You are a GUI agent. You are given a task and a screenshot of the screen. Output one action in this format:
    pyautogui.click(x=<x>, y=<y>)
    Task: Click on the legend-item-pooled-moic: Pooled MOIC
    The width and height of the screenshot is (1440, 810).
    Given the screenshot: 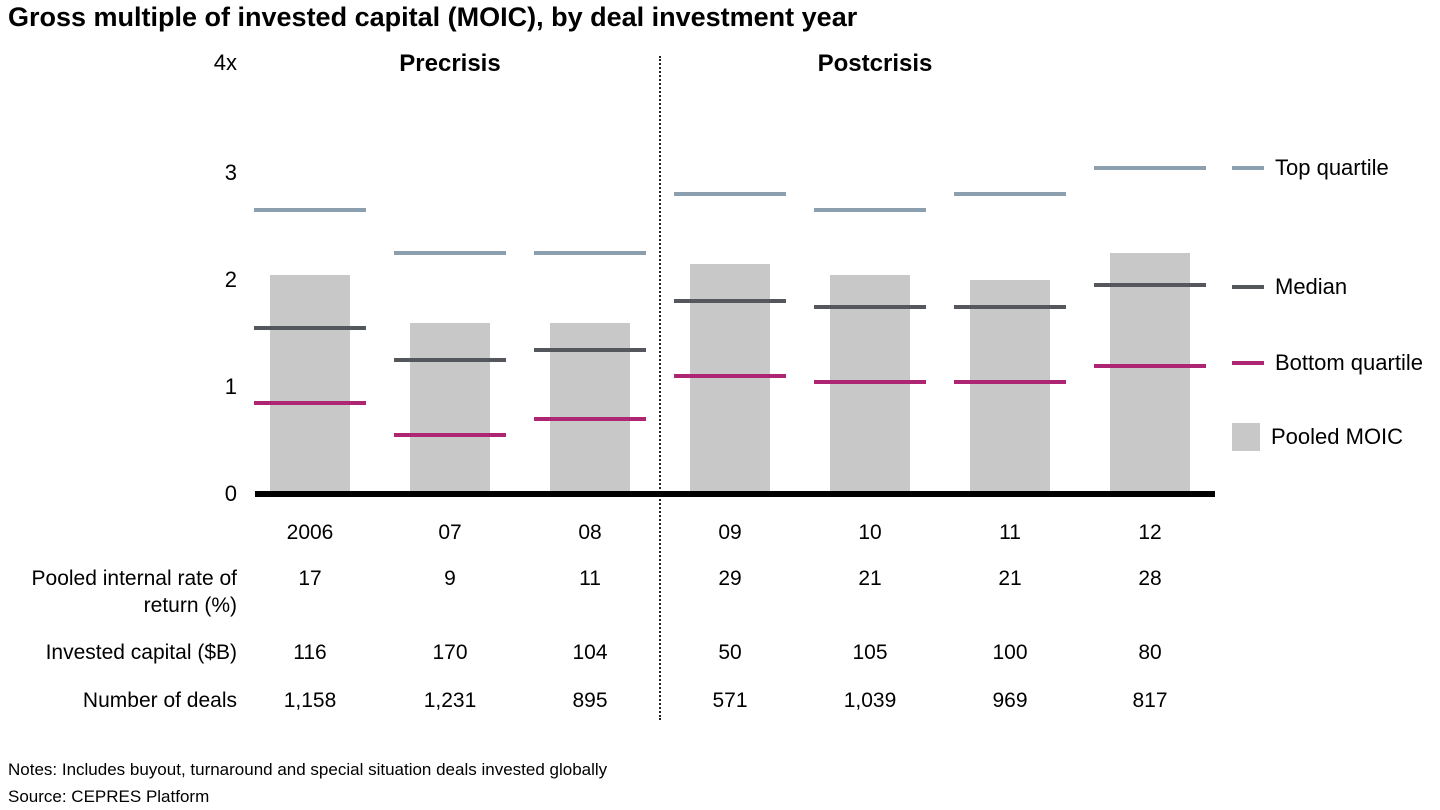 What is the action you would take?
    pyautogui.click(x=1317, y=437)
    